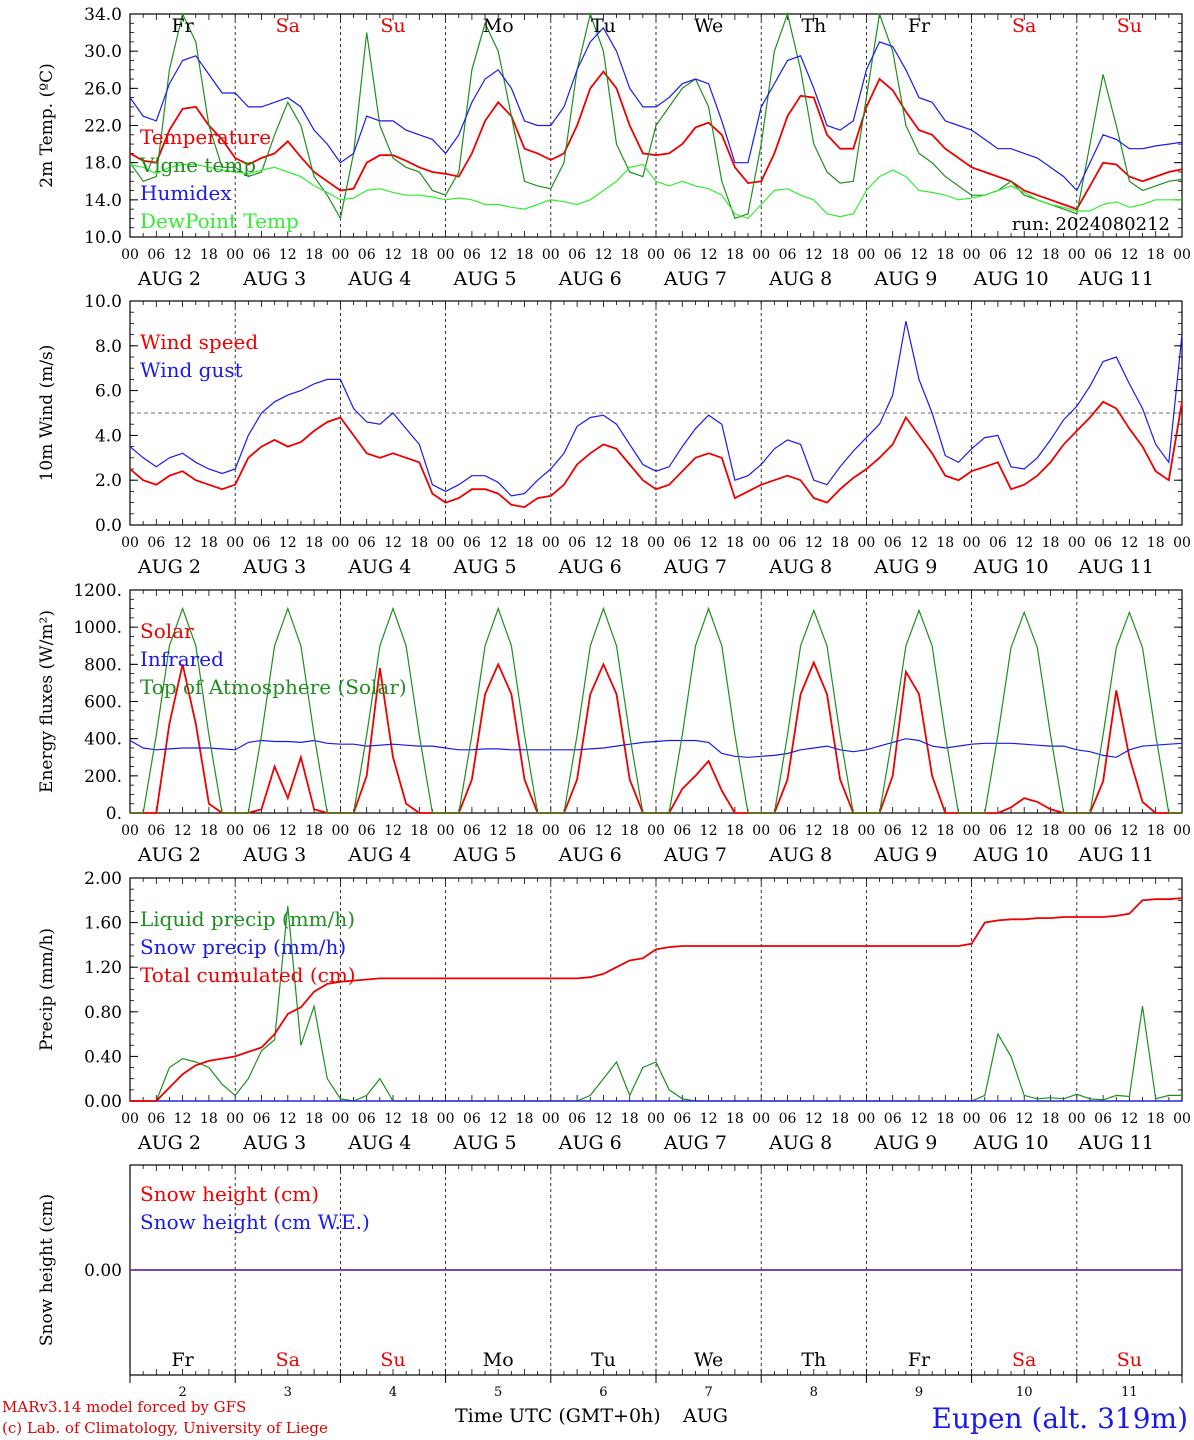  Describe the element at coordinates (103, 52) in the screenshot. I see `y-tick-label: 30.0` at that location.